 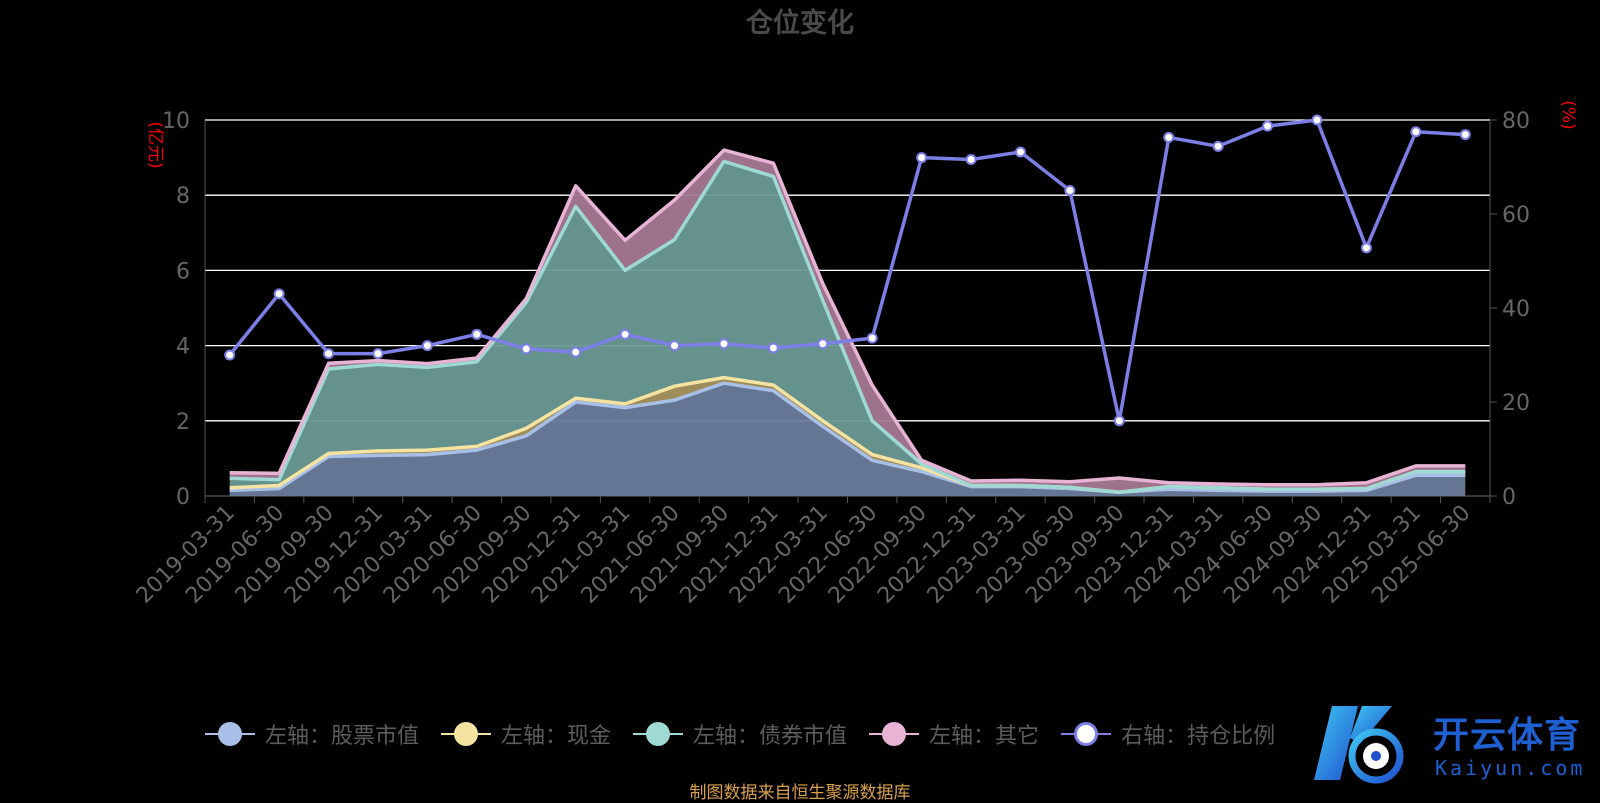 What do you see at coordinates (770, 736) in the screenshot?
I see `legend-label-bond: 左轴：债券市值` at bounding box center [770, 736].